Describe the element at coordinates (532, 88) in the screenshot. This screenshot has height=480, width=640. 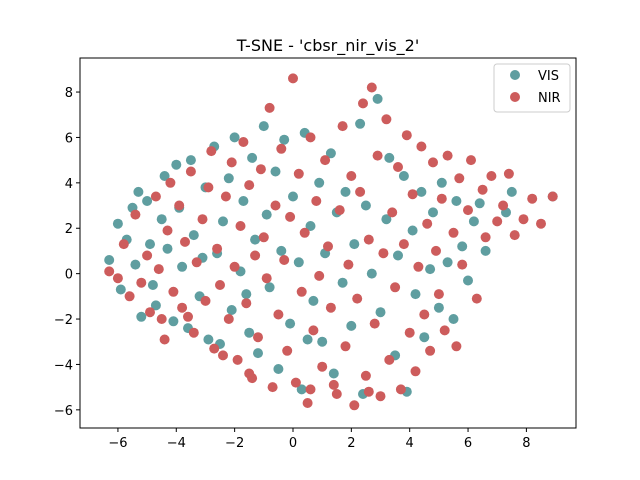
I see `legend: VIS NIR` at that location.